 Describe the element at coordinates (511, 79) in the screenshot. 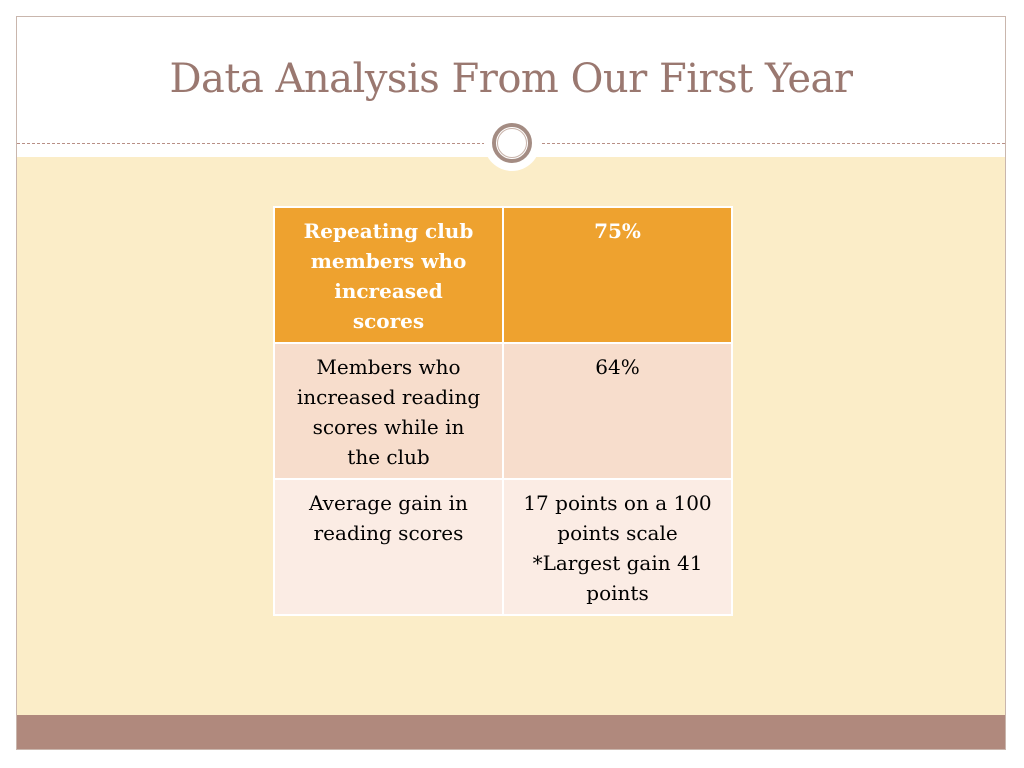

I see `slide-title: Data Analysis From Our First Year` at that location.